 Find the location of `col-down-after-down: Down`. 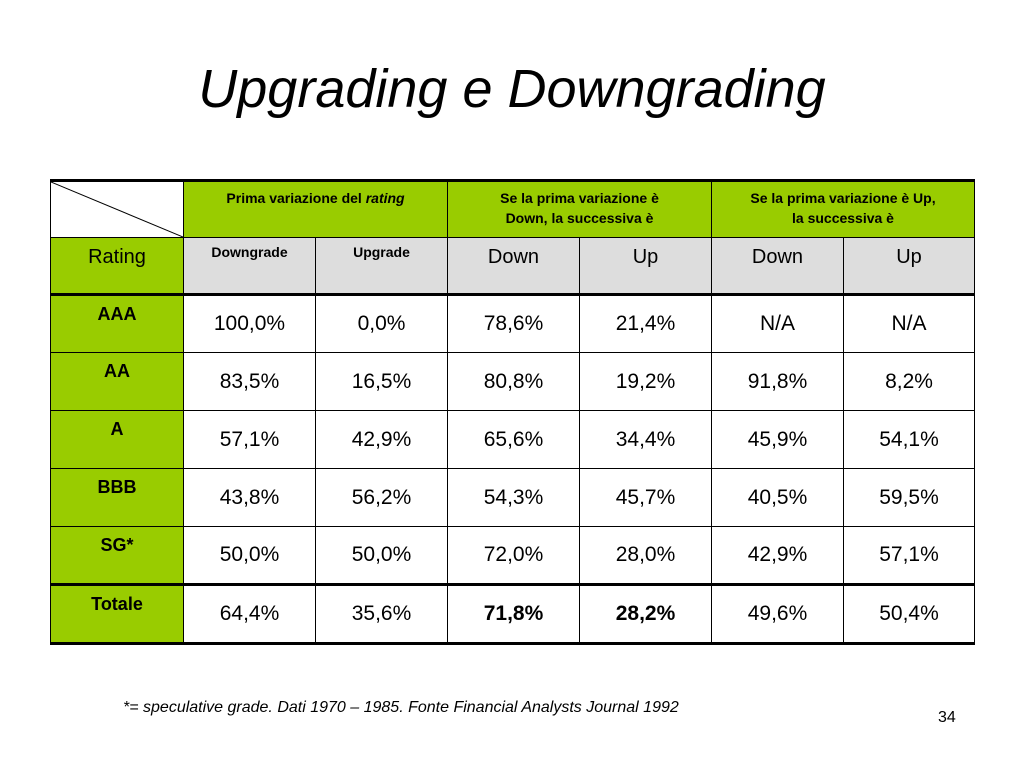

col-down-after-down: Down is located at coordinates (513, 266).